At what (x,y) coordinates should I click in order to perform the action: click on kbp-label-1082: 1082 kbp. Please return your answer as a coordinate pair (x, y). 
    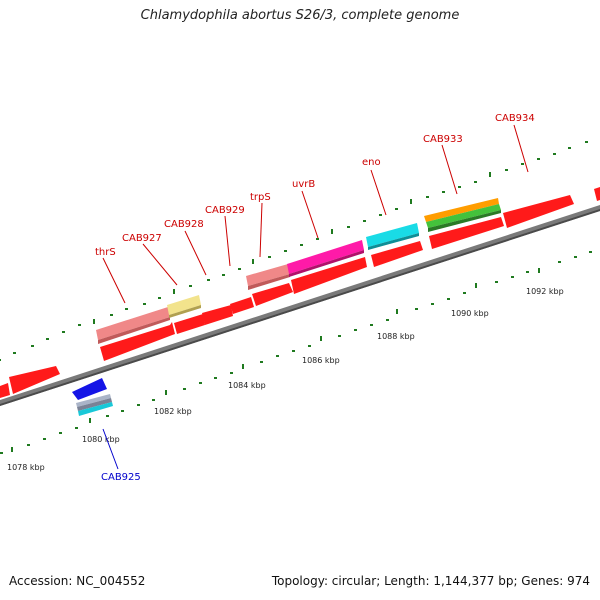
    Looking at the image, I should click on (173, 411).